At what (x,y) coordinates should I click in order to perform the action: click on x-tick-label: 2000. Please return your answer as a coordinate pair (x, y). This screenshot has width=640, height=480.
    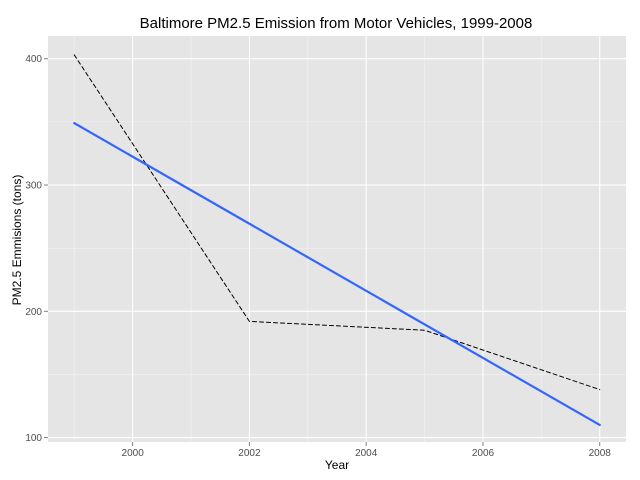
    Looking at the image, I should click on (133, 453).